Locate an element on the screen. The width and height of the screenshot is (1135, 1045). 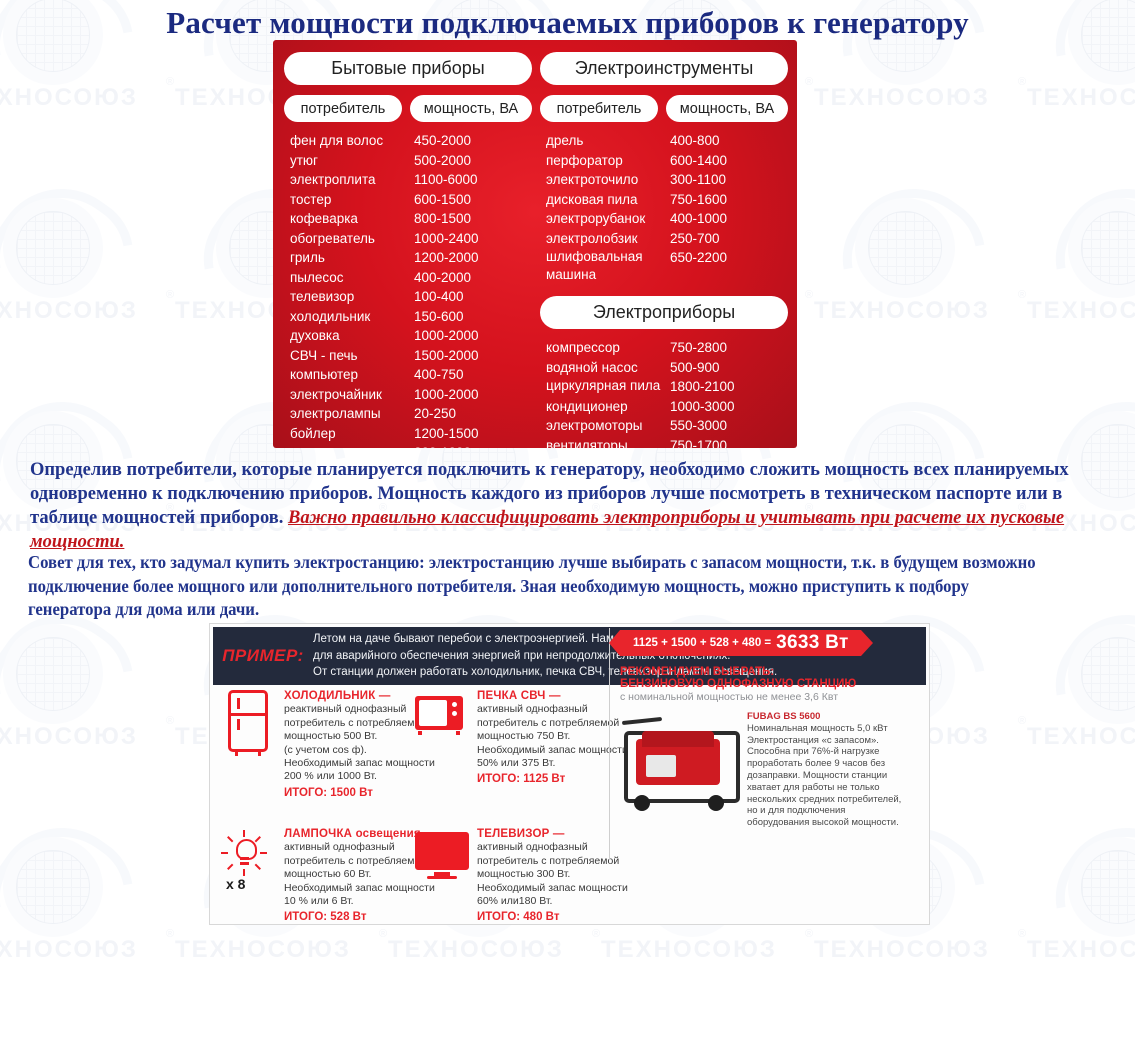
row-power: 1800-2100 is located at coordinates (702, 386).